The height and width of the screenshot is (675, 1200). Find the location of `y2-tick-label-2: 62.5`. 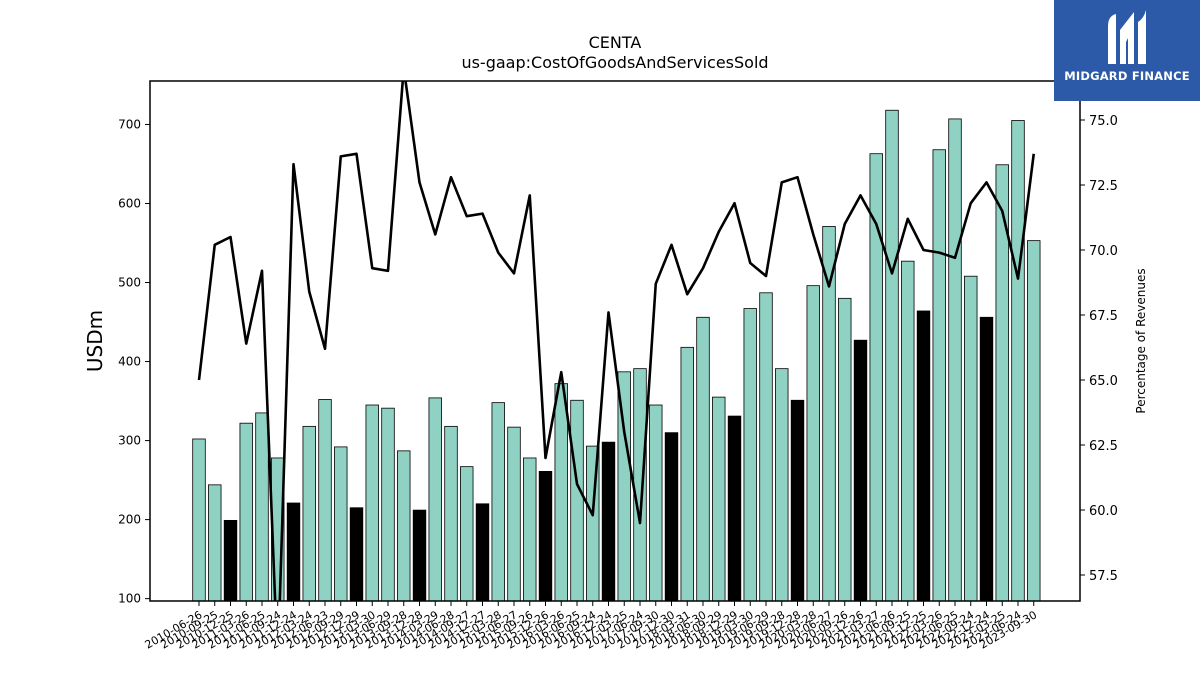

y2-tick-label-2: 62.5 is located at coordinates (1103, 446).